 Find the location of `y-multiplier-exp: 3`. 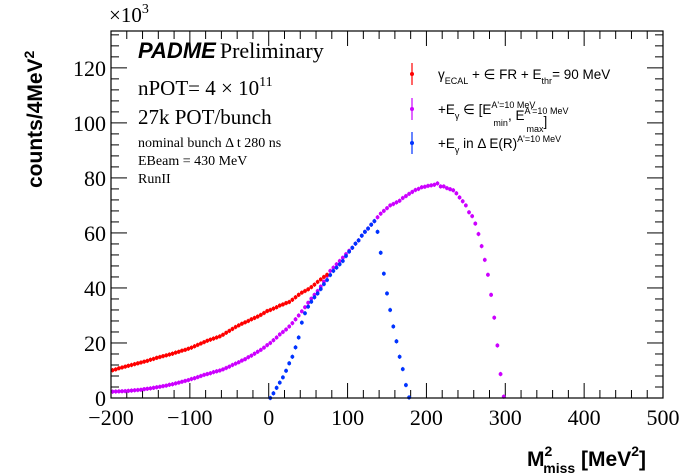

y-multiplier-exp: 3 is located at coordinates (145, 9).